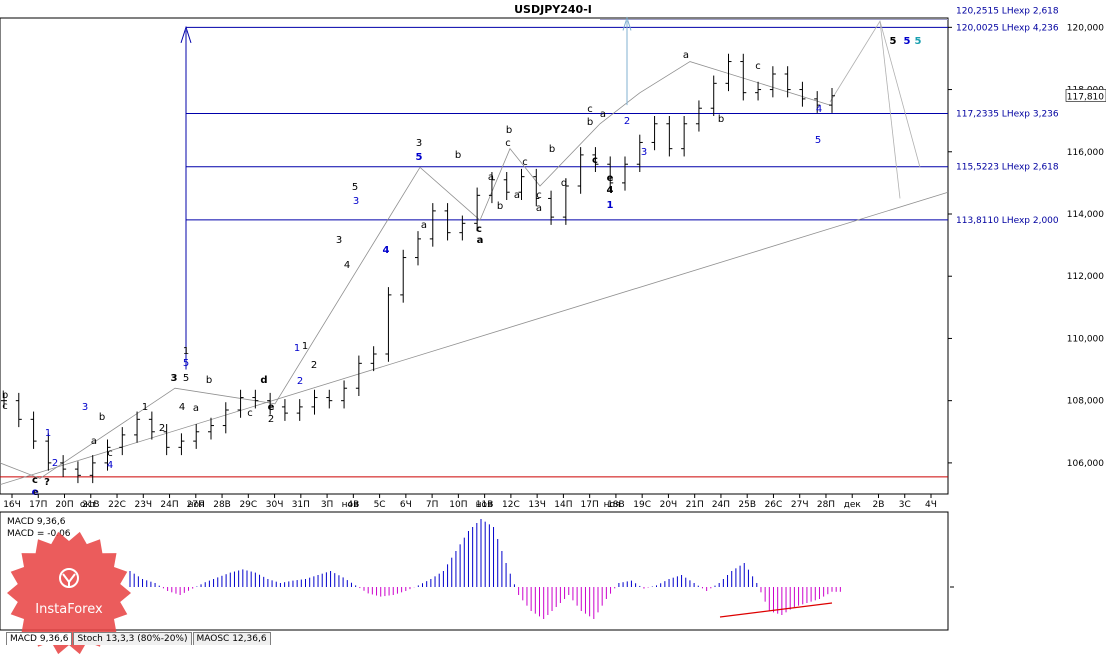 Image resolution: width=1106 pixels, height=661 pixels. What do you see at coordinates (1085, 153) in the screenshot?
I see `price-tick-label: 116,000` at bounding box center [1085, 153].